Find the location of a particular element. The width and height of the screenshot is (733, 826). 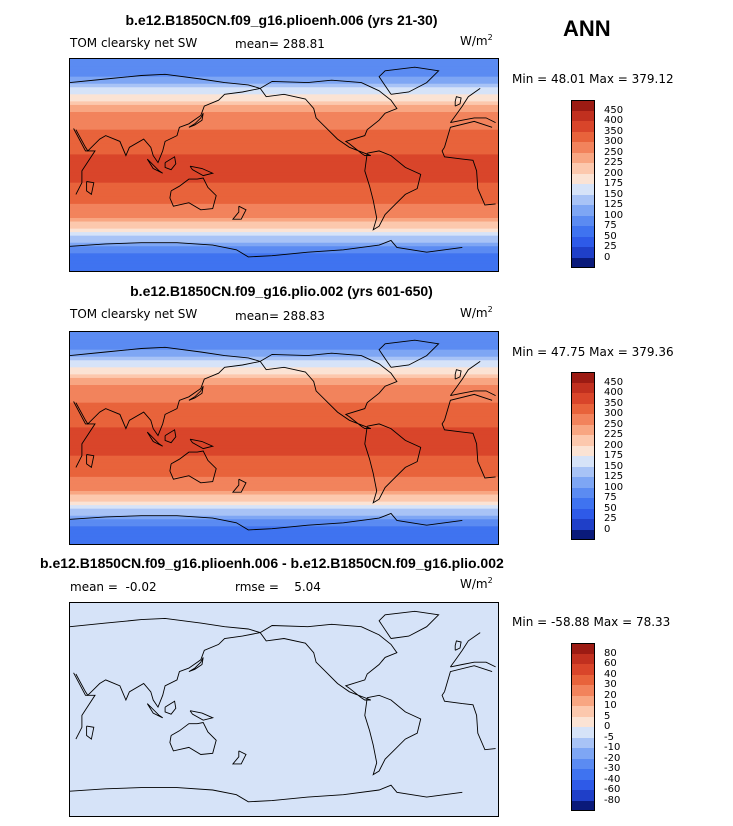

colorbar-tick-label: 300 is located at coordinates (614, 141).